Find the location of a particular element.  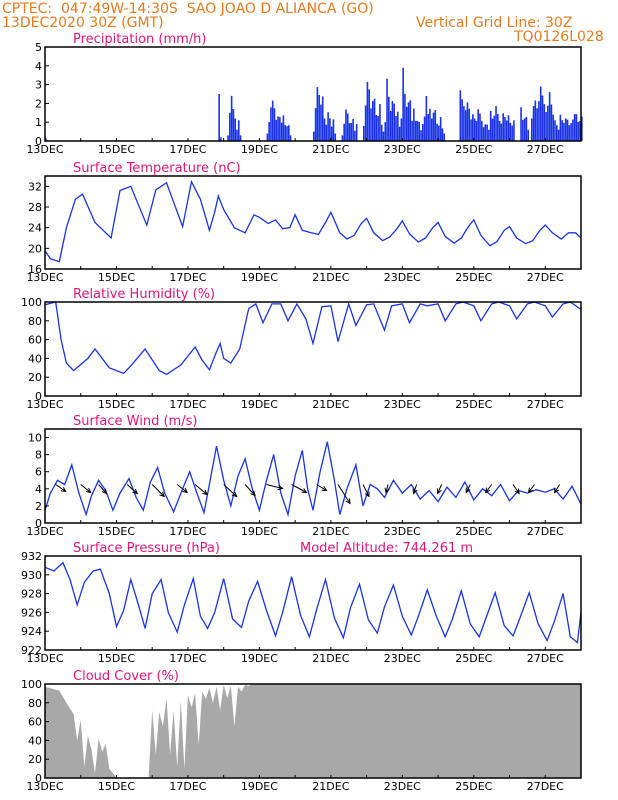

press-title: Surface Pressure (hPa) is located at coordinates (146, 548).